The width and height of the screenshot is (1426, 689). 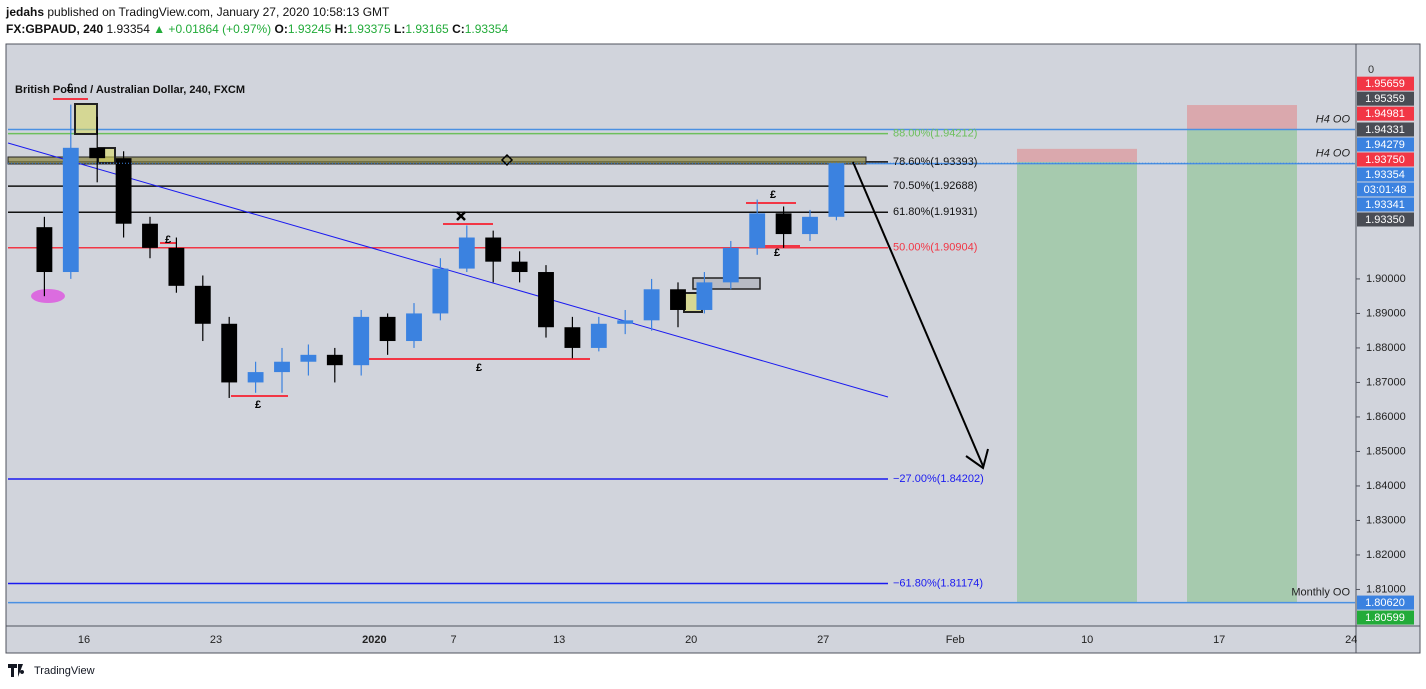 What do you see at coordinates (938, 479) in the screenshot?
I see `fib-label: −27.00%(1.84202)` at bounding box center [938, 479].